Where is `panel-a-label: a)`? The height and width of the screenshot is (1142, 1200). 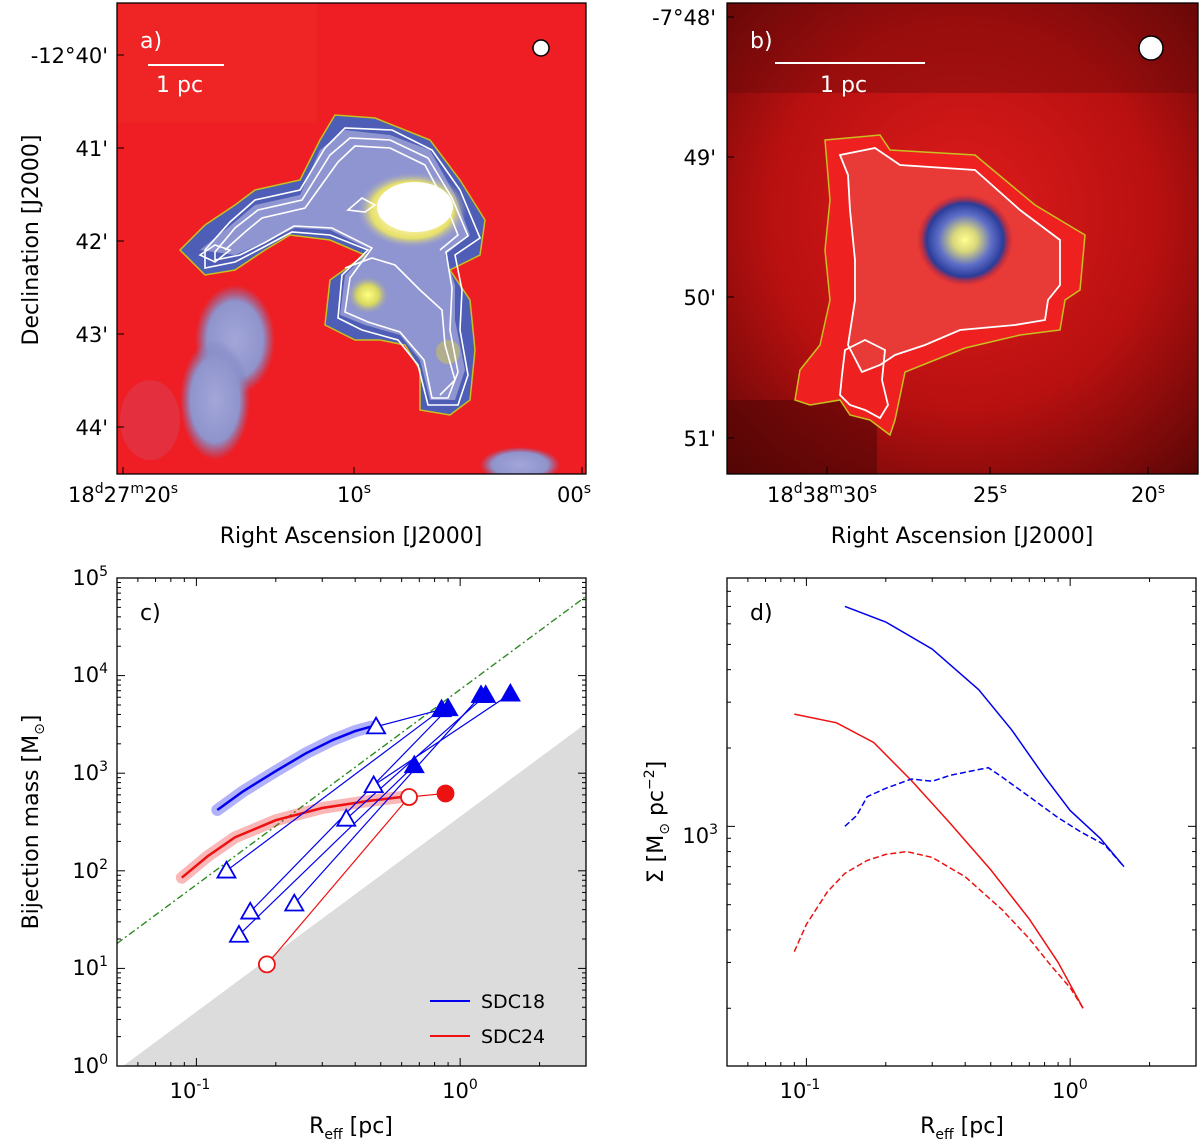
panel-a-label: a) is located at coordinates (151, 41).